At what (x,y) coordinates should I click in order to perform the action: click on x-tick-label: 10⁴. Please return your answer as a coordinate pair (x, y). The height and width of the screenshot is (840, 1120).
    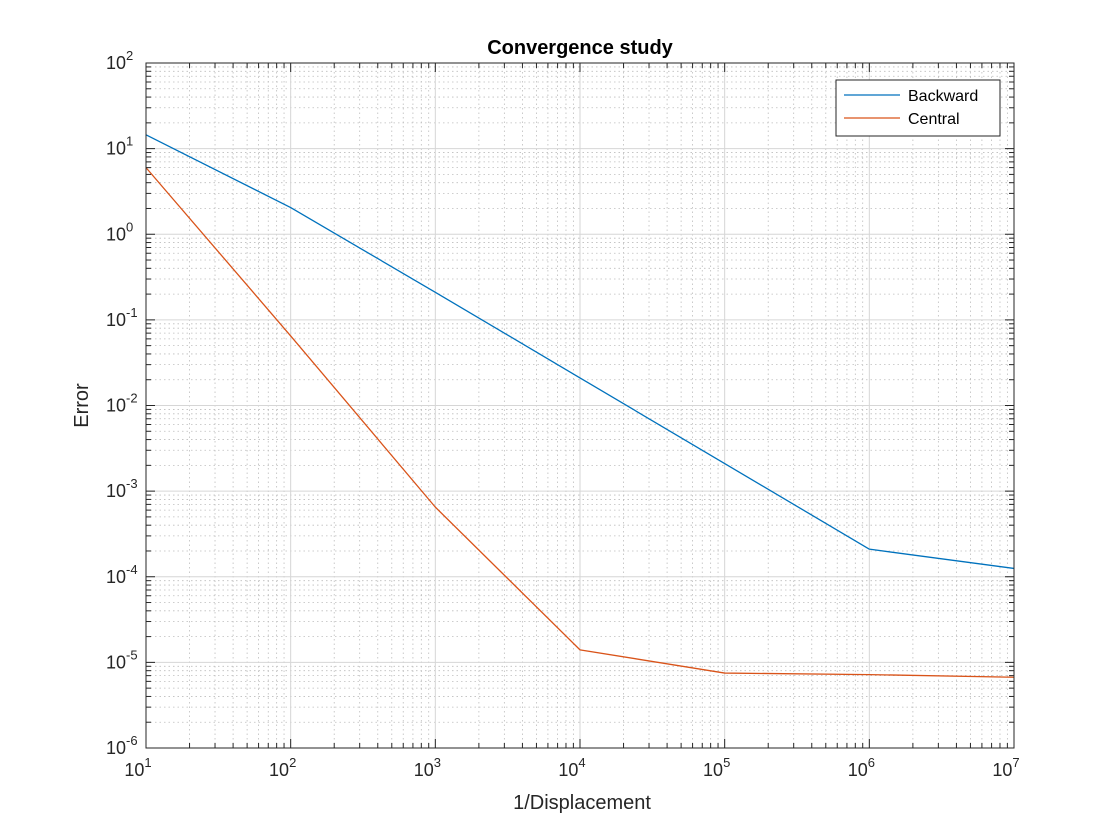
    Looking at the image, I should click on (571, 767).